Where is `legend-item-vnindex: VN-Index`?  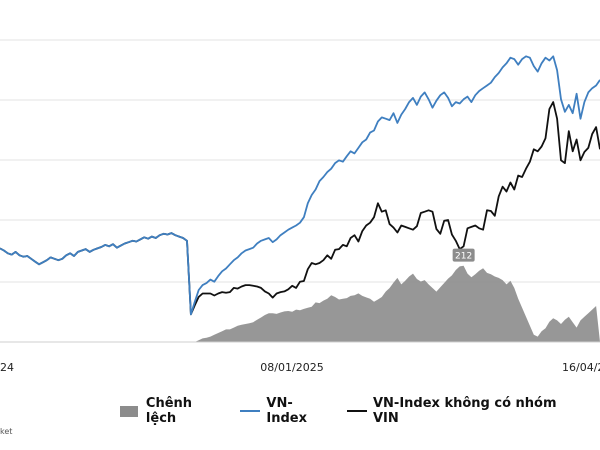 legend-item-vnindex: VN-Index is located at coordinates (286, 411).